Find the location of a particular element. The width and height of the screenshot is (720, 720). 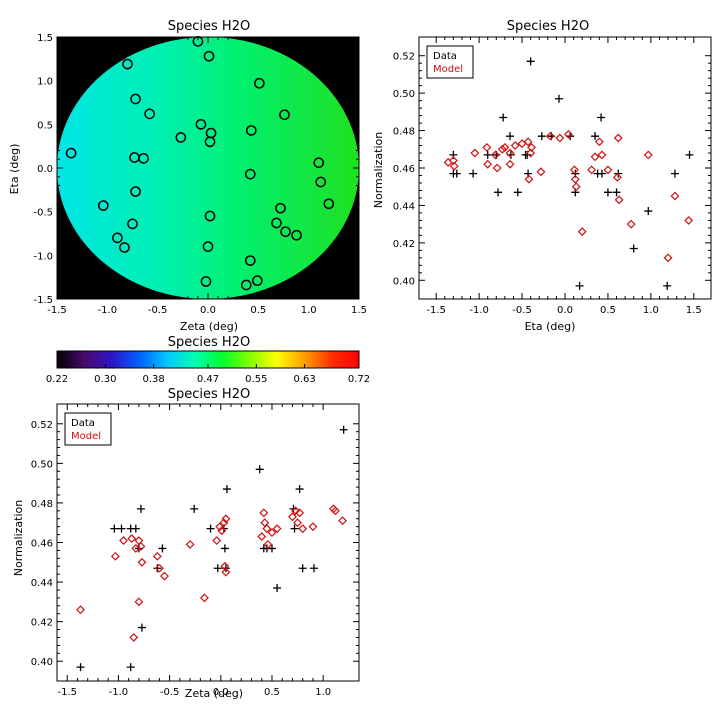

eta-legend-model: Model is located at coordinates (448, 69).